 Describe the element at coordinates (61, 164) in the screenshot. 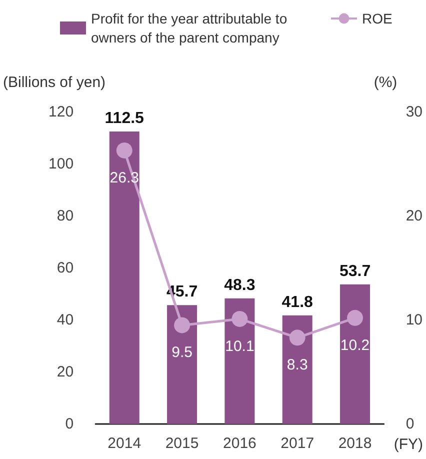

I see `y-tick-label: 100` at that location.